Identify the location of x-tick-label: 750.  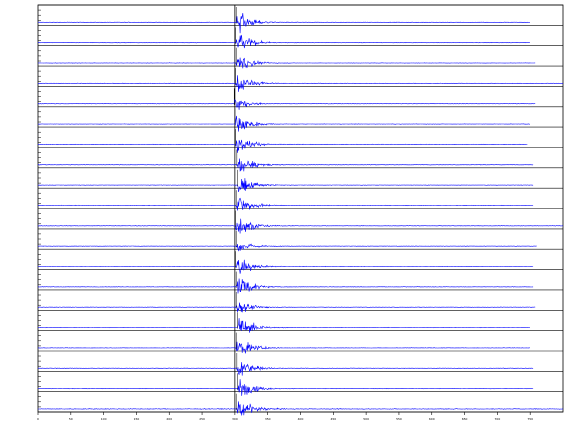
(530, 419).